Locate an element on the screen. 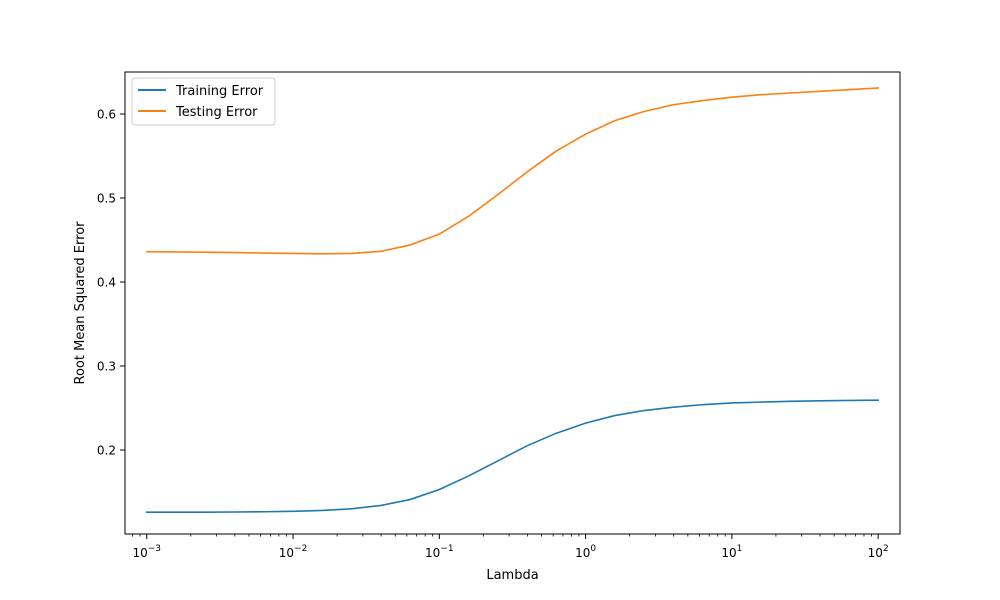 The image size is (1000, 600). x-tick-label: 10² is located at coordinates (878, 552).